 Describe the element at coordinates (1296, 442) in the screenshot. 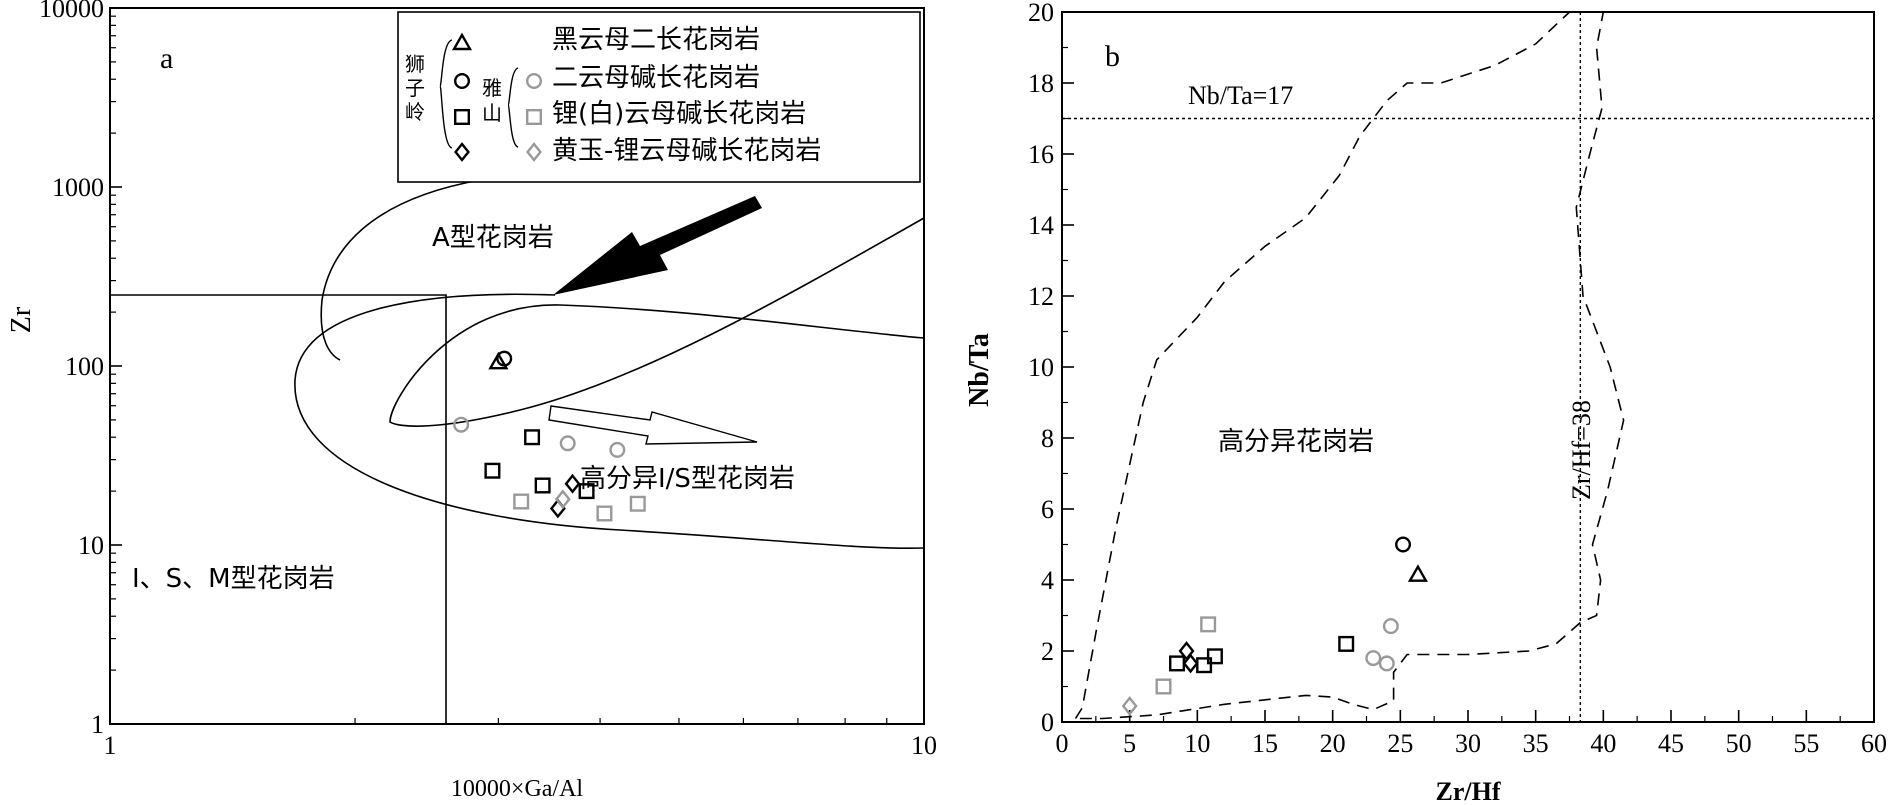

I see `fractionated-granite-label: 高分异花岗岩` at that location.